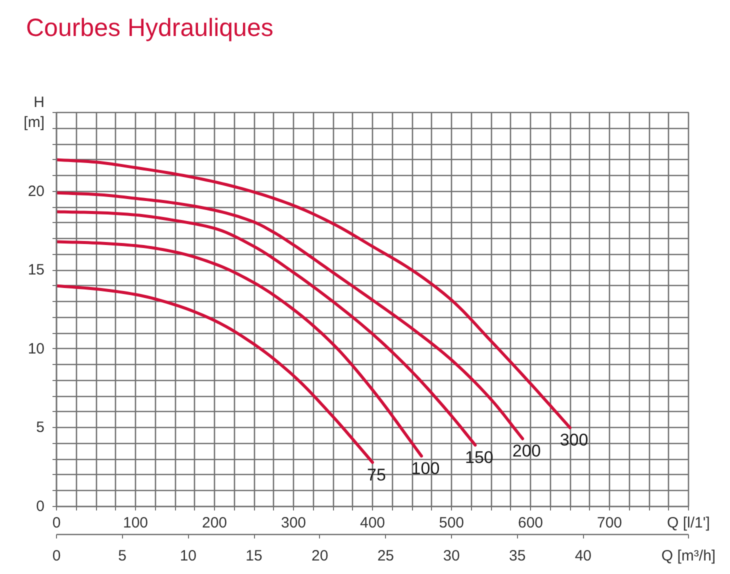 The image size is (730, 574). Describe the element at coordinates (688, 556) in the screenshot. I see `x2-axis-title: Q [m³/h]` at that location.